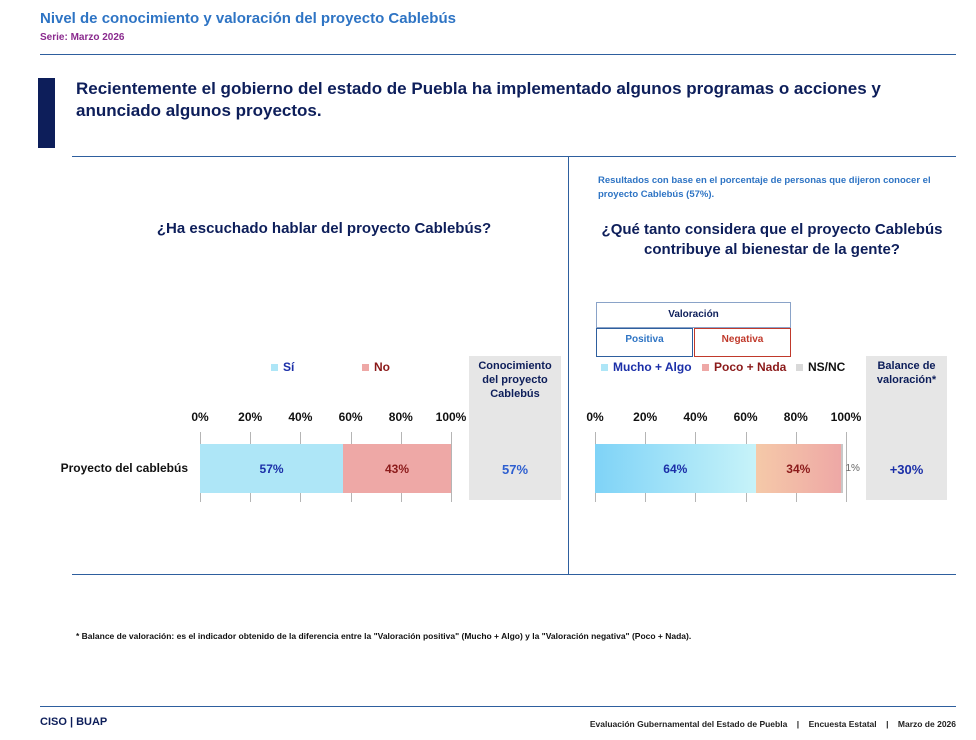 Image resolution: width=976 pixels, height=740 pixels. Describe the element at coordinates (282, 367) in the screenshot. I see `legend-si: Sí` at that location.